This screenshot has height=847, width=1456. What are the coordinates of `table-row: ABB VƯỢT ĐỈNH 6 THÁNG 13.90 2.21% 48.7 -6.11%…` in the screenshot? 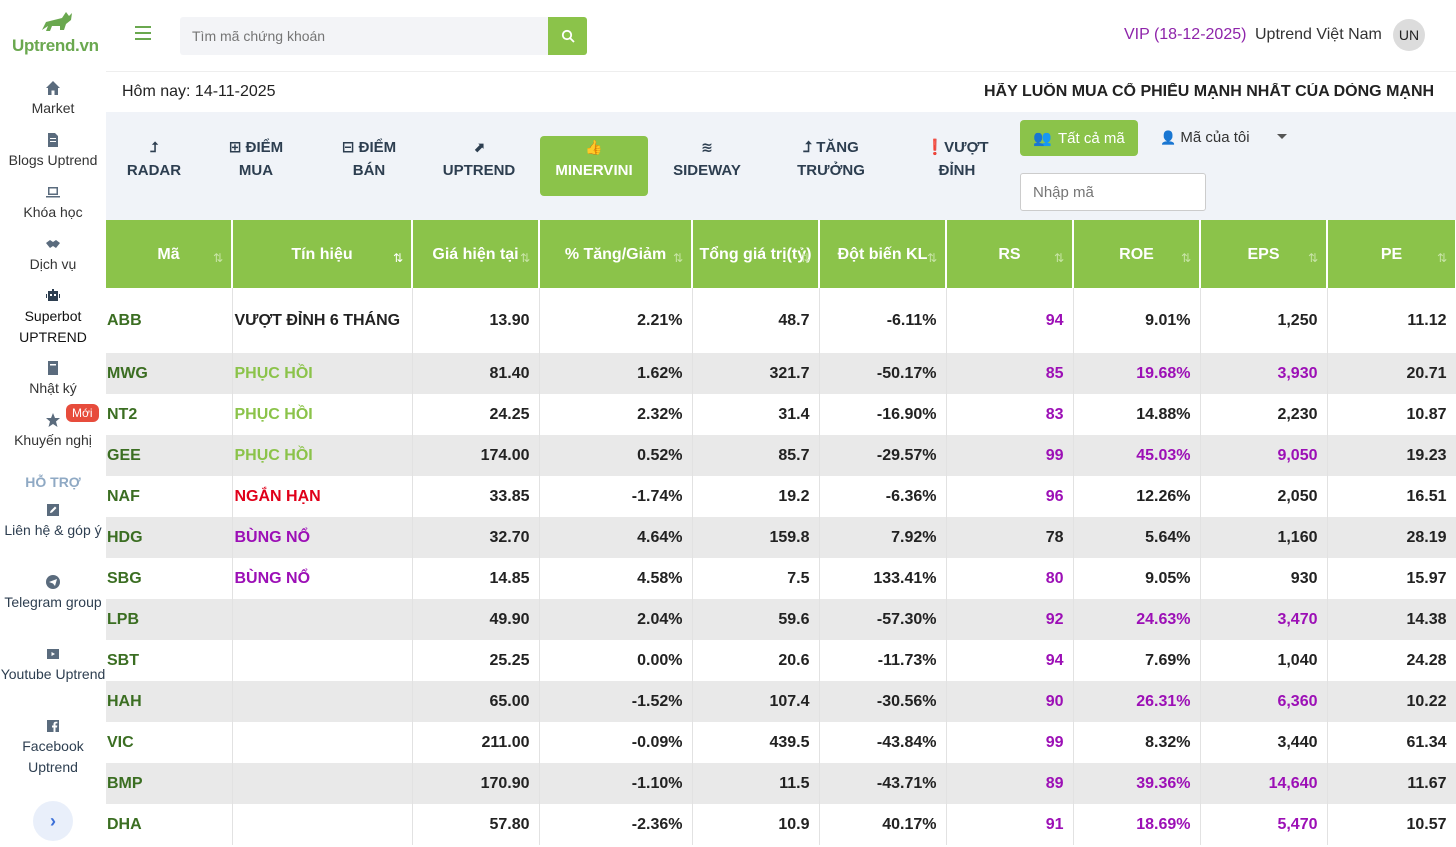 It's located at (781, 320).